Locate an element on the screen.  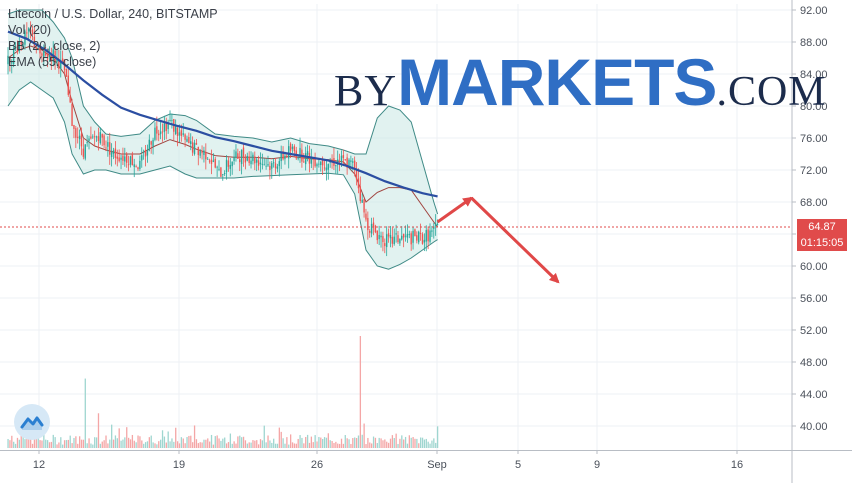
time-axis-label: 5 is located at coordinates (518, 465).